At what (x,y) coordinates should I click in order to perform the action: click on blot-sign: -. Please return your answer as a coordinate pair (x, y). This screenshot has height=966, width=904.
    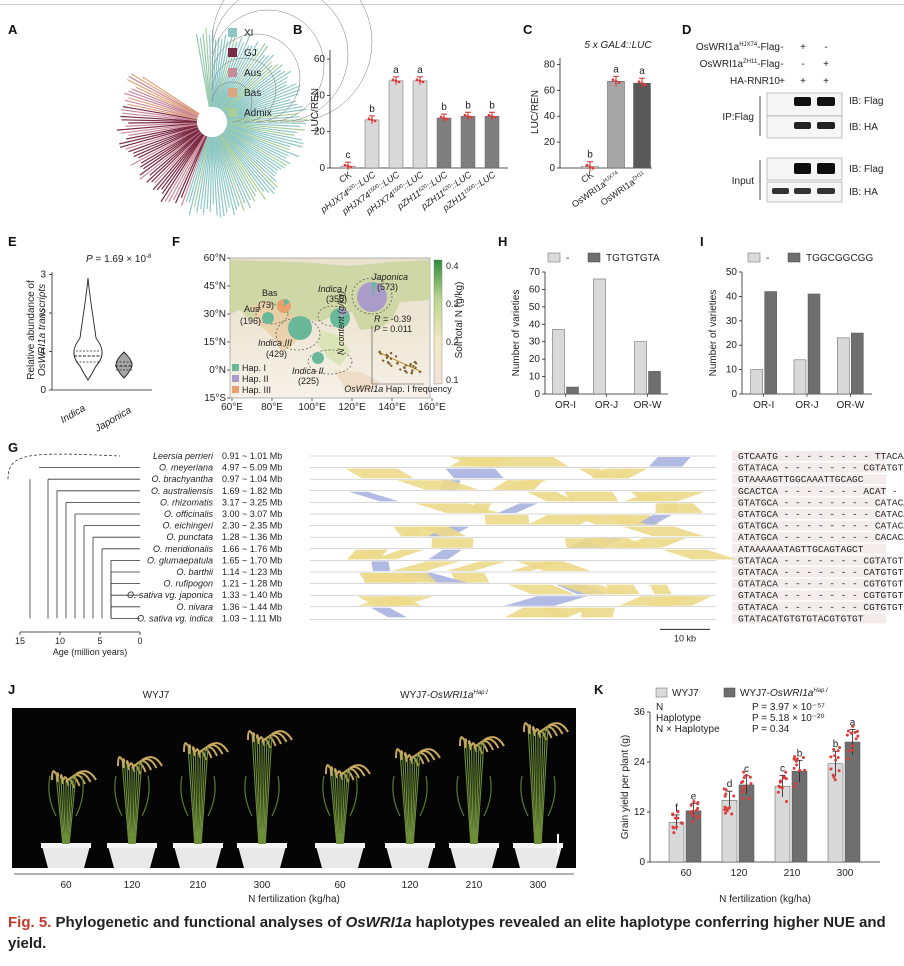
    Looking at the image, I should click on (825, 47).